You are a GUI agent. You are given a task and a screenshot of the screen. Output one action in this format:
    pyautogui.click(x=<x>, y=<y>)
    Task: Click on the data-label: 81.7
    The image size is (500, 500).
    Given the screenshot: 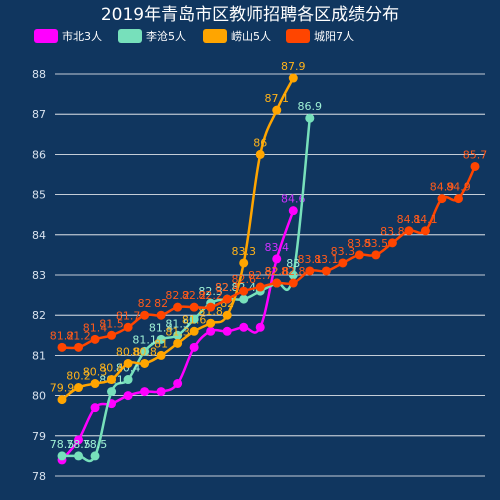 What is the action you would take?
    pyautogui.click(x=128, y=315)
    